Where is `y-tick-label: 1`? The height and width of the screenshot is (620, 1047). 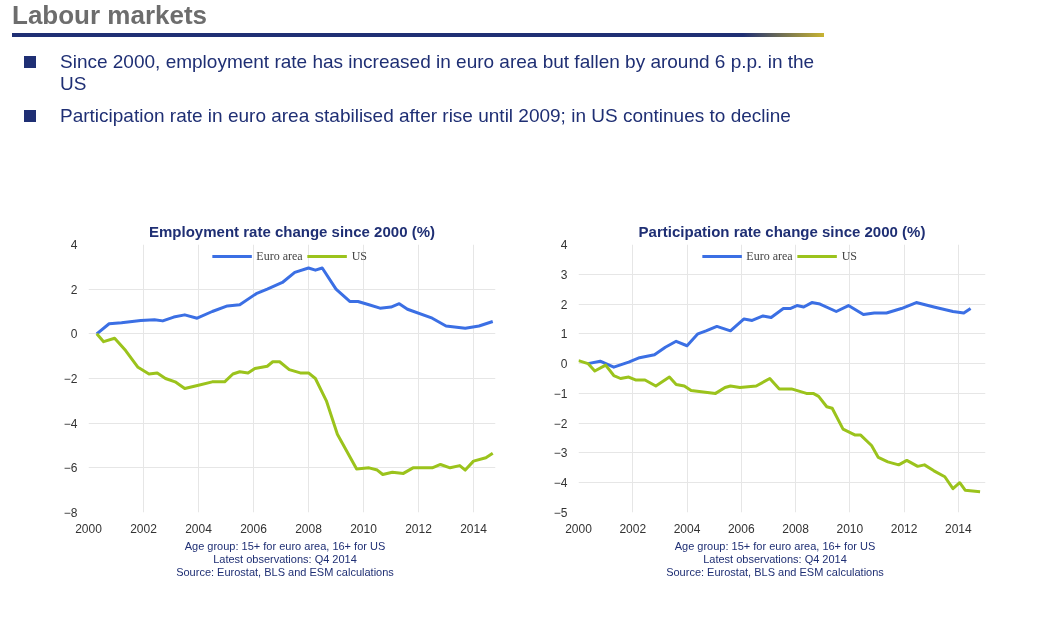
y-tick-label: 1 is located at coordinates (564, 334).